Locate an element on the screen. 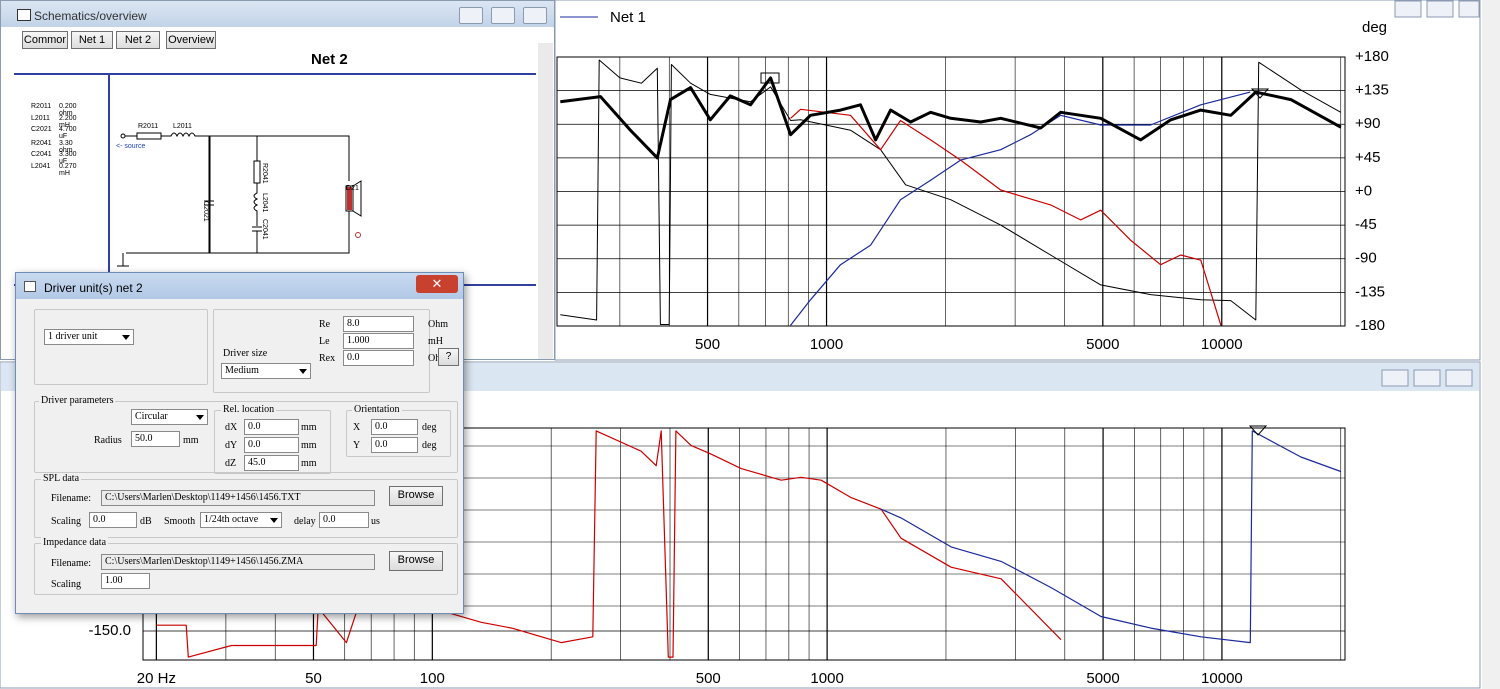 The width and height of the screenshot is (1500, 689). x-tick-label: 5000 is located at coordinates (1102, 678).